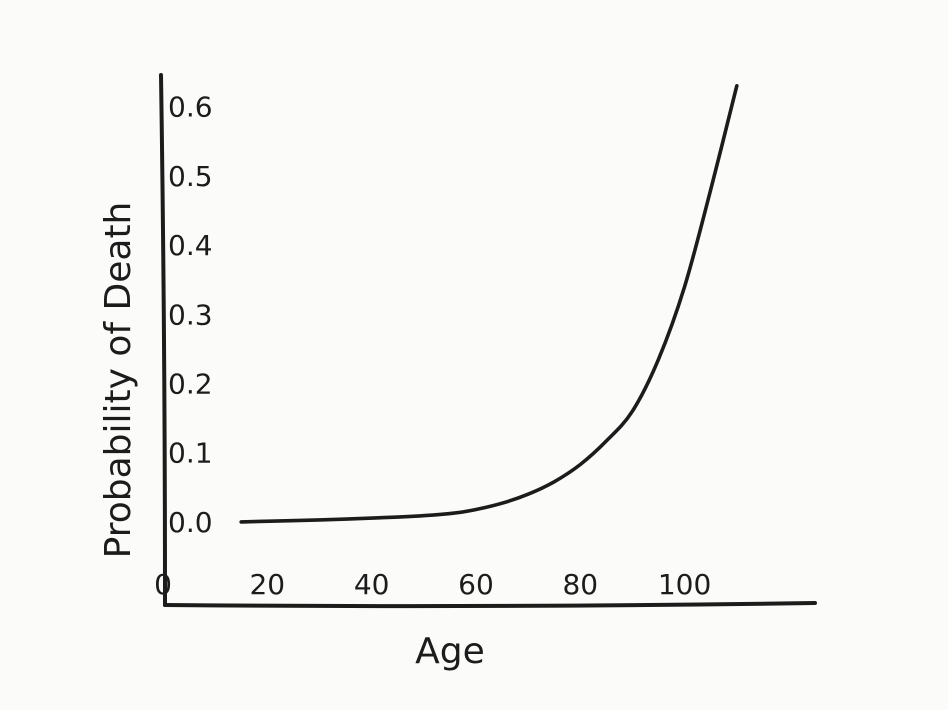 Image resolution: width=948 pixels, height=710 pixels. What do you see at coordinates (490, 605) in the screenshot?
I see `x-axis-line` at bounding box center [490, 605].